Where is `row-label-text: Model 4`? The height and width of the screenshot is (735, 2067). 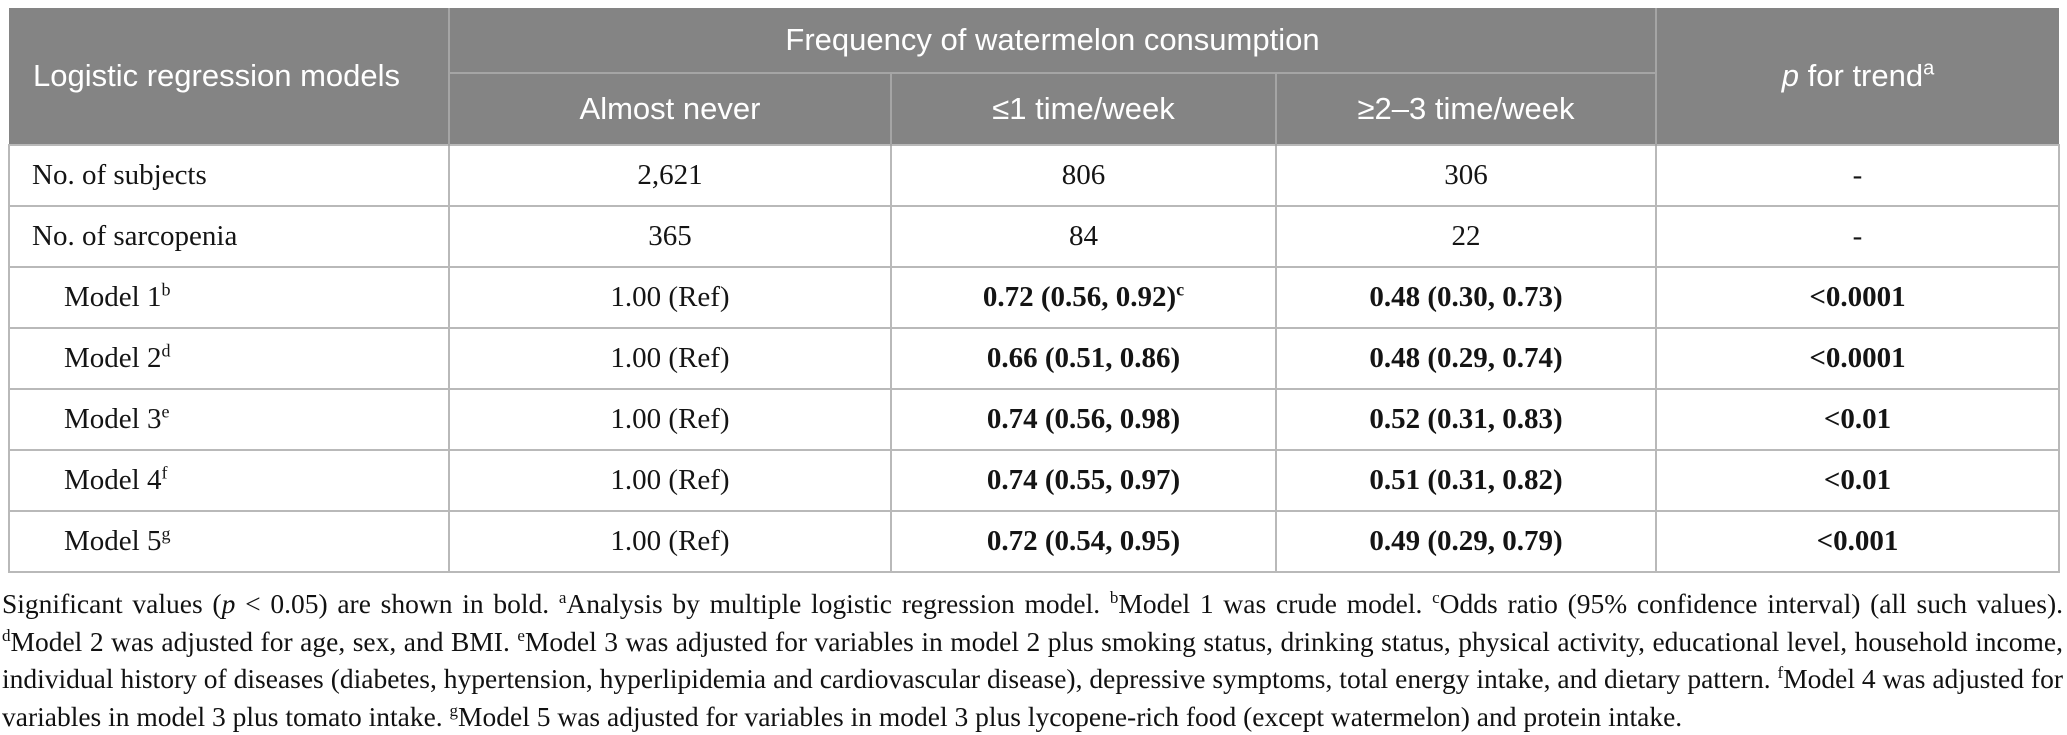
row-label-text: Model 4 is located at coordinates (113, 480).